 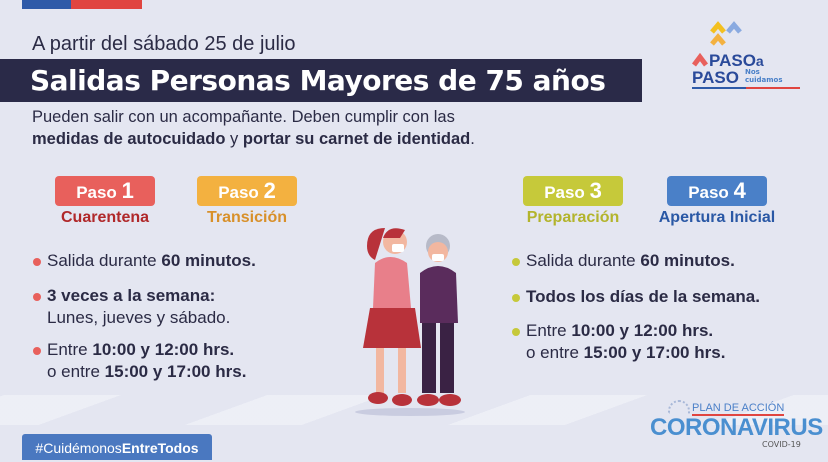 What do you see at coordinates (717, 217) in the screenshot?
I see `step-4-label: Apertura Inicial` at bounding box center [717, 217].